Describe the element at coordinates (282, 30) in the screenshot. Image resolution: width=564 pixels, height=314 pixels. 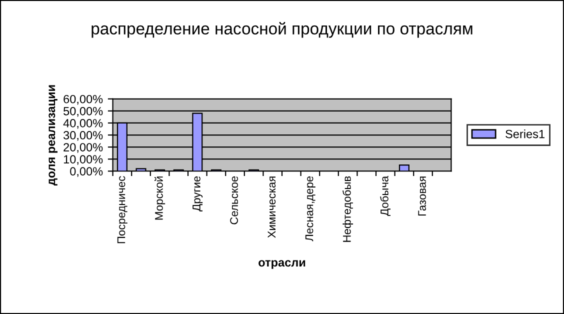
I see `chart-title: распределение насосной продукции по отраслям` at that location.